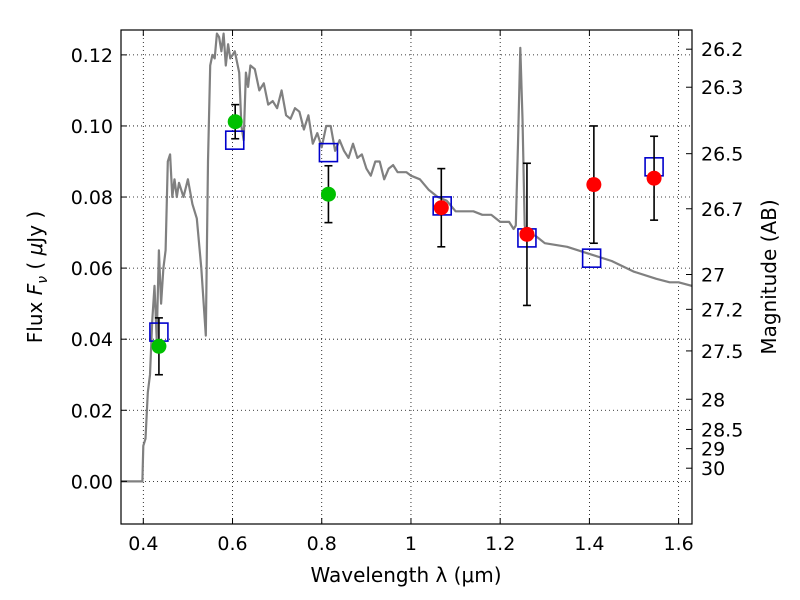 This screenshot has width=800, height=600. What do you see at coordinates (35, 319) in the screenshot?
I see `y-axis-label-prefix: Flux` at bounding box center [35, 319].